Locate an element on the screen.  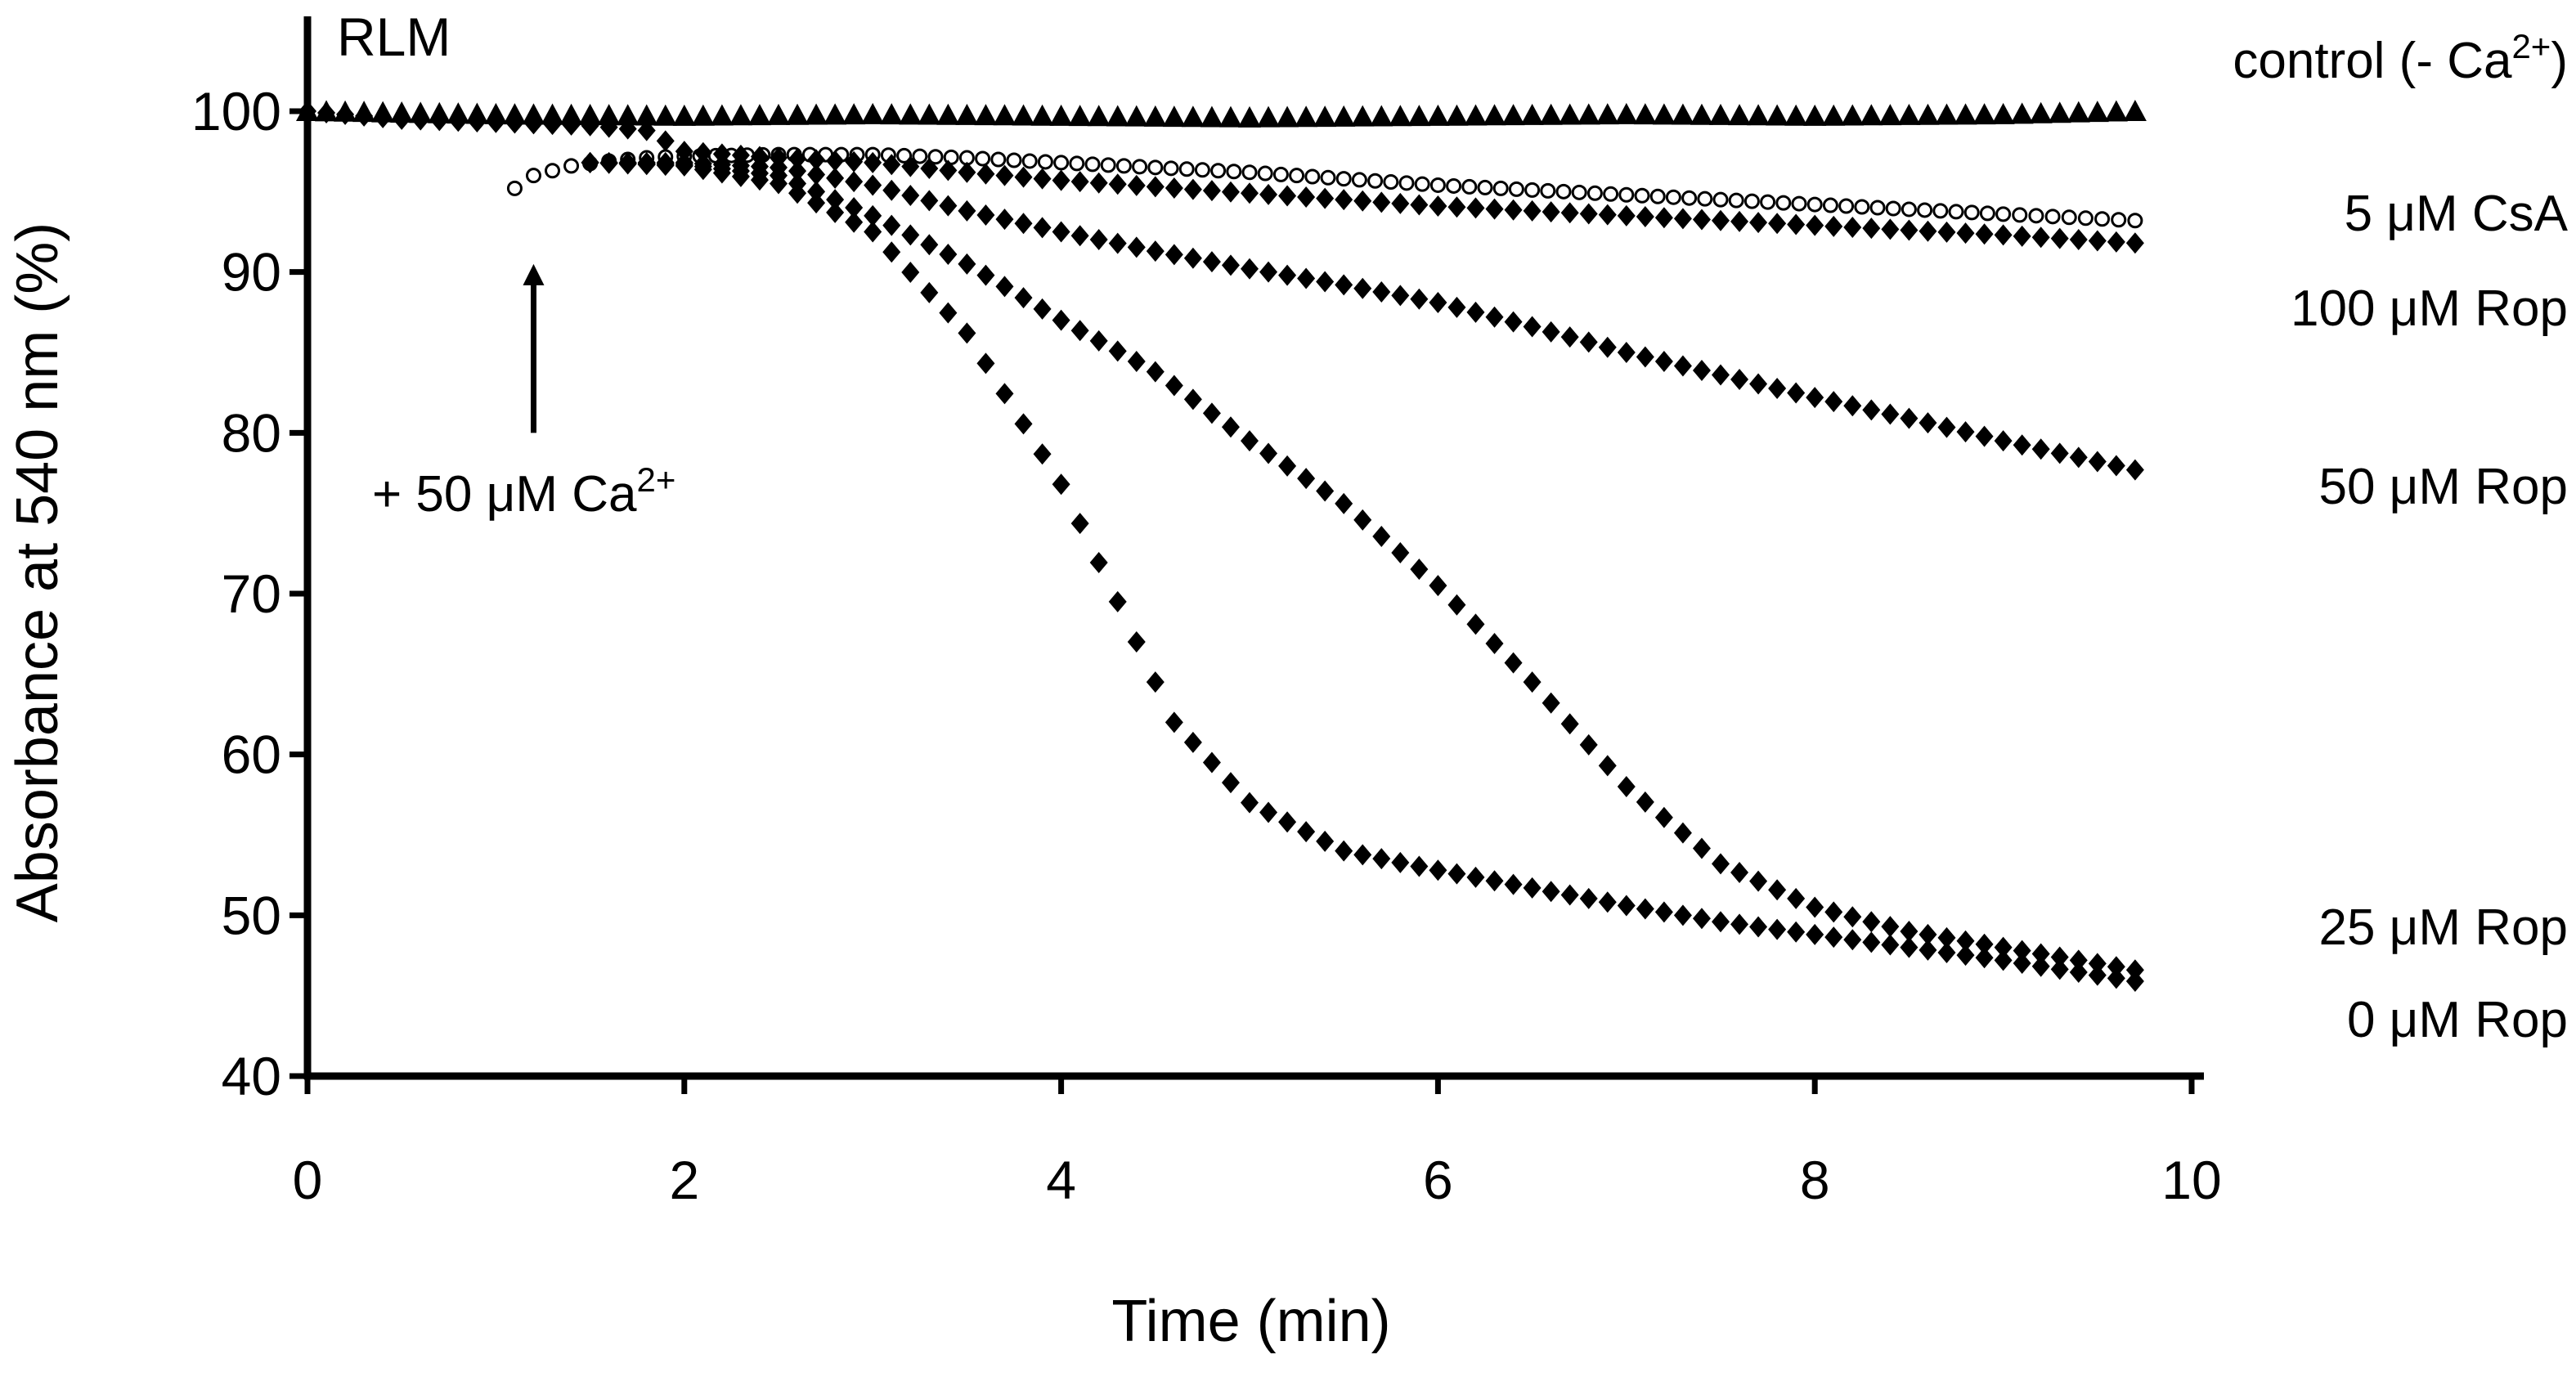
y-tick-label: 70 is located at coordinates (251, 593).